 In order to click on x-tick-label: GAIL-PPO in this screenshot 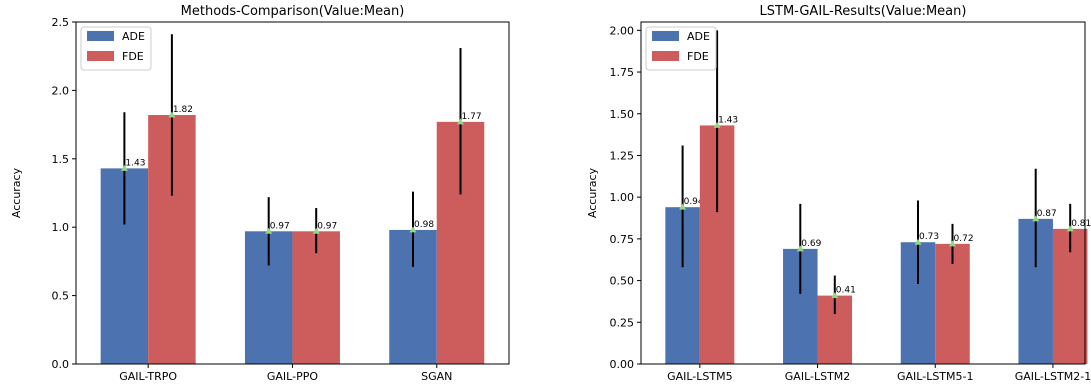, I will do `click(292, 376)`.